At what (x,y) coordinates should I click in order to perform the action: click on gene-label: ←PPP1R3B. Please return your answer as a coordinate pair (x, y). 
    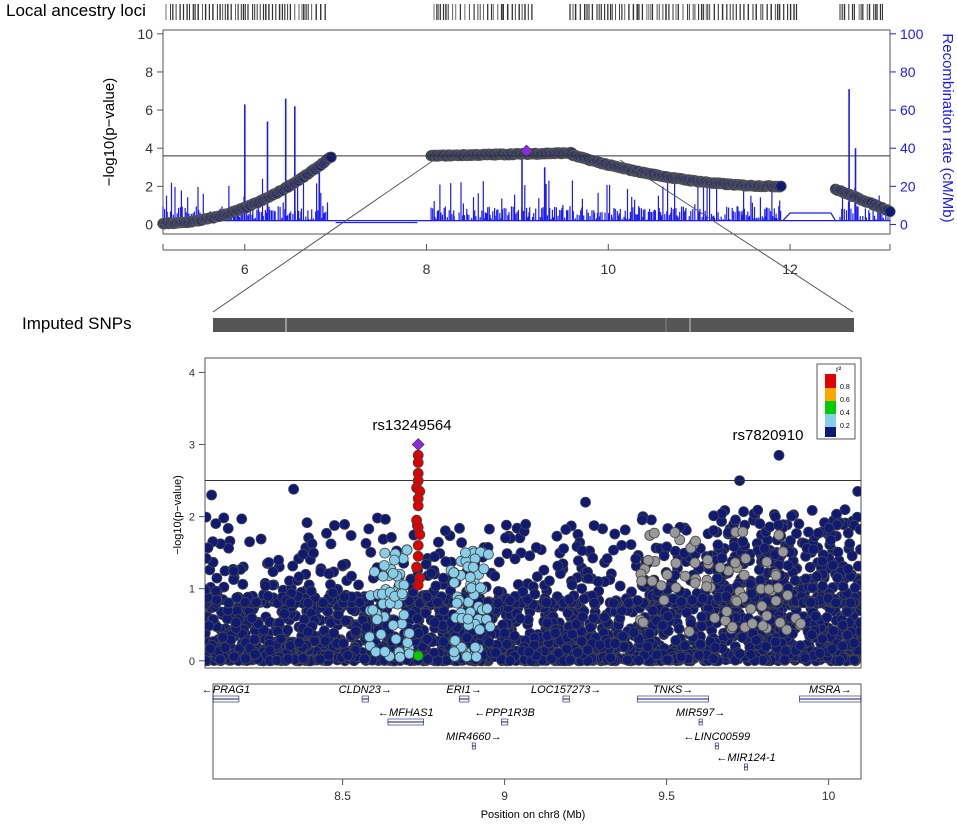
    Looking at the image, I should click on (504, 713).